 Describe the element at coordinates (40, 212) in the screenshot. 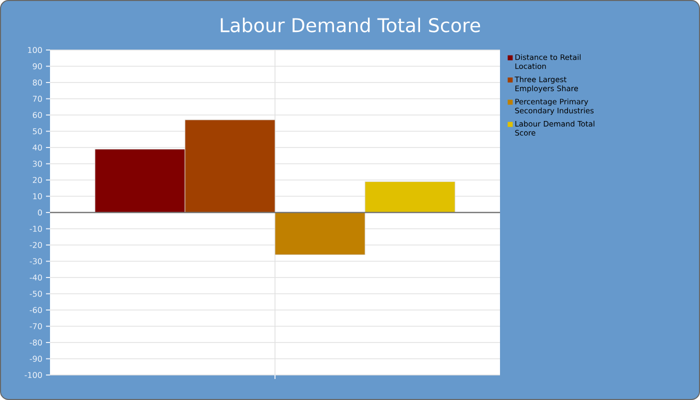

I see `y-tick-label: 0` at that location.